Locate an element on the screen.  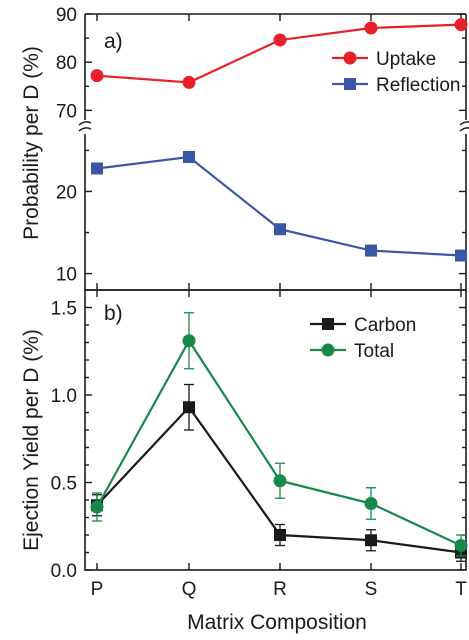
a-point-reflection-P is located at coordinates (97, 168).